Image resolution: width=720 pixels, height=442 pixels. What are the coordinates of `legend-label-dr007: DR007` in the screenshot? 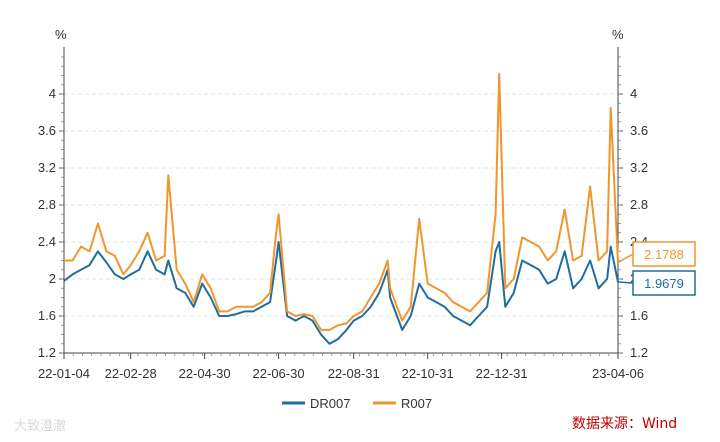 It's located at (330, 403).